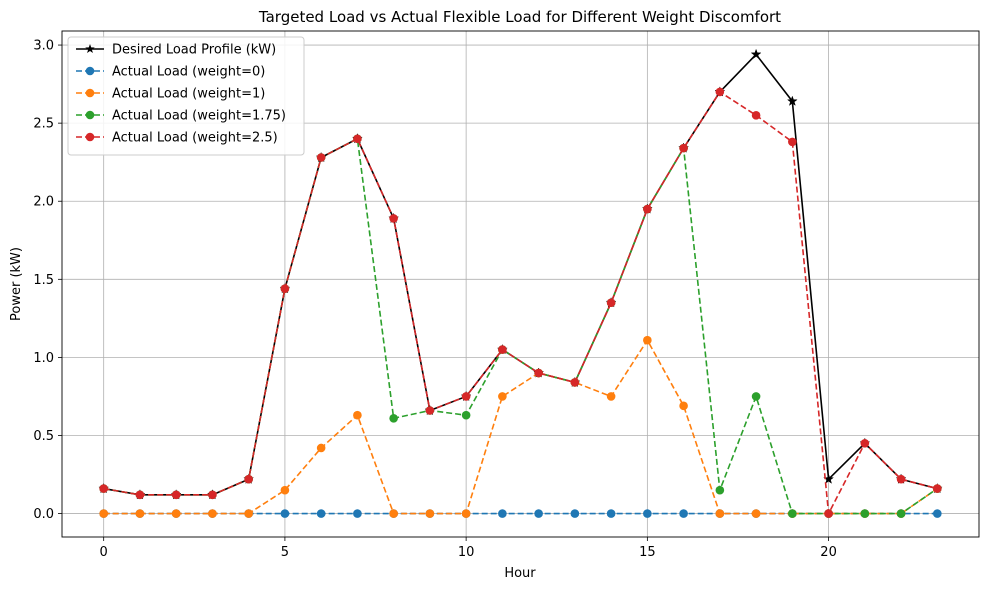 This screenshot has width=989, height=590. I want to click on legend-box, so click(186, 96).